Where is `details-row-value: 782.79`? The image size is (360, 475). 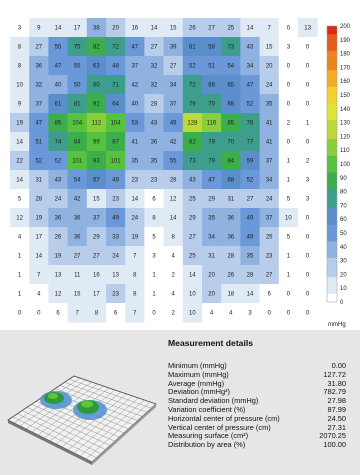
details-row-value: 782.79 is located at coordinates (334, 392).